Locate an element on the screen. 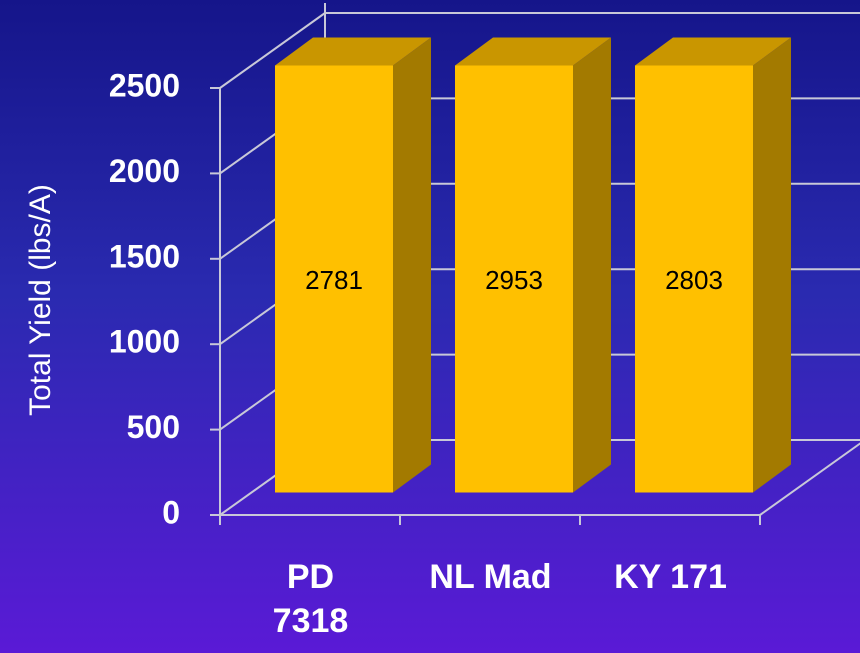 This screenshot has height=653, width=860. value-label: 2803 is located at coordinates (694, 280).